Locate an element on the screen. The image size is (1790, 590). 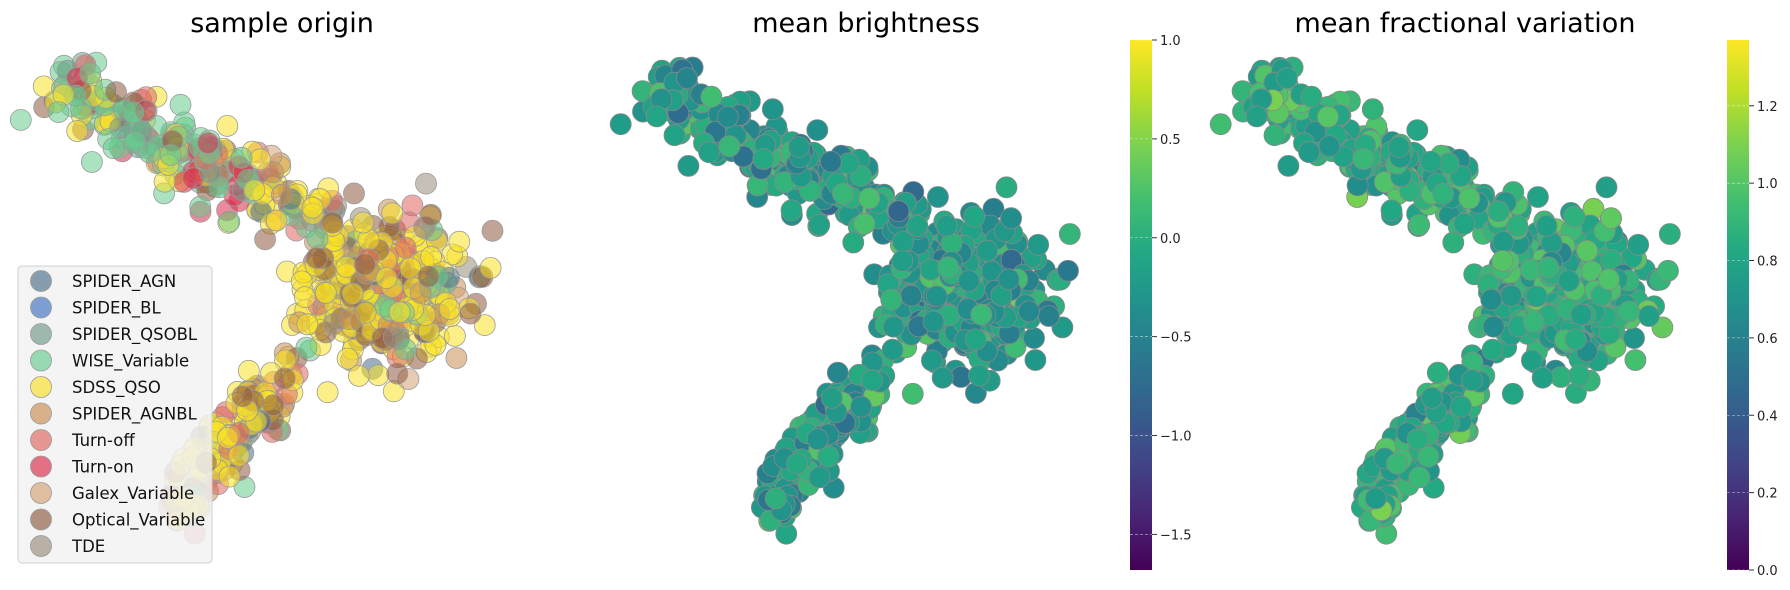
legend-box is located at coordinates (115, 414).